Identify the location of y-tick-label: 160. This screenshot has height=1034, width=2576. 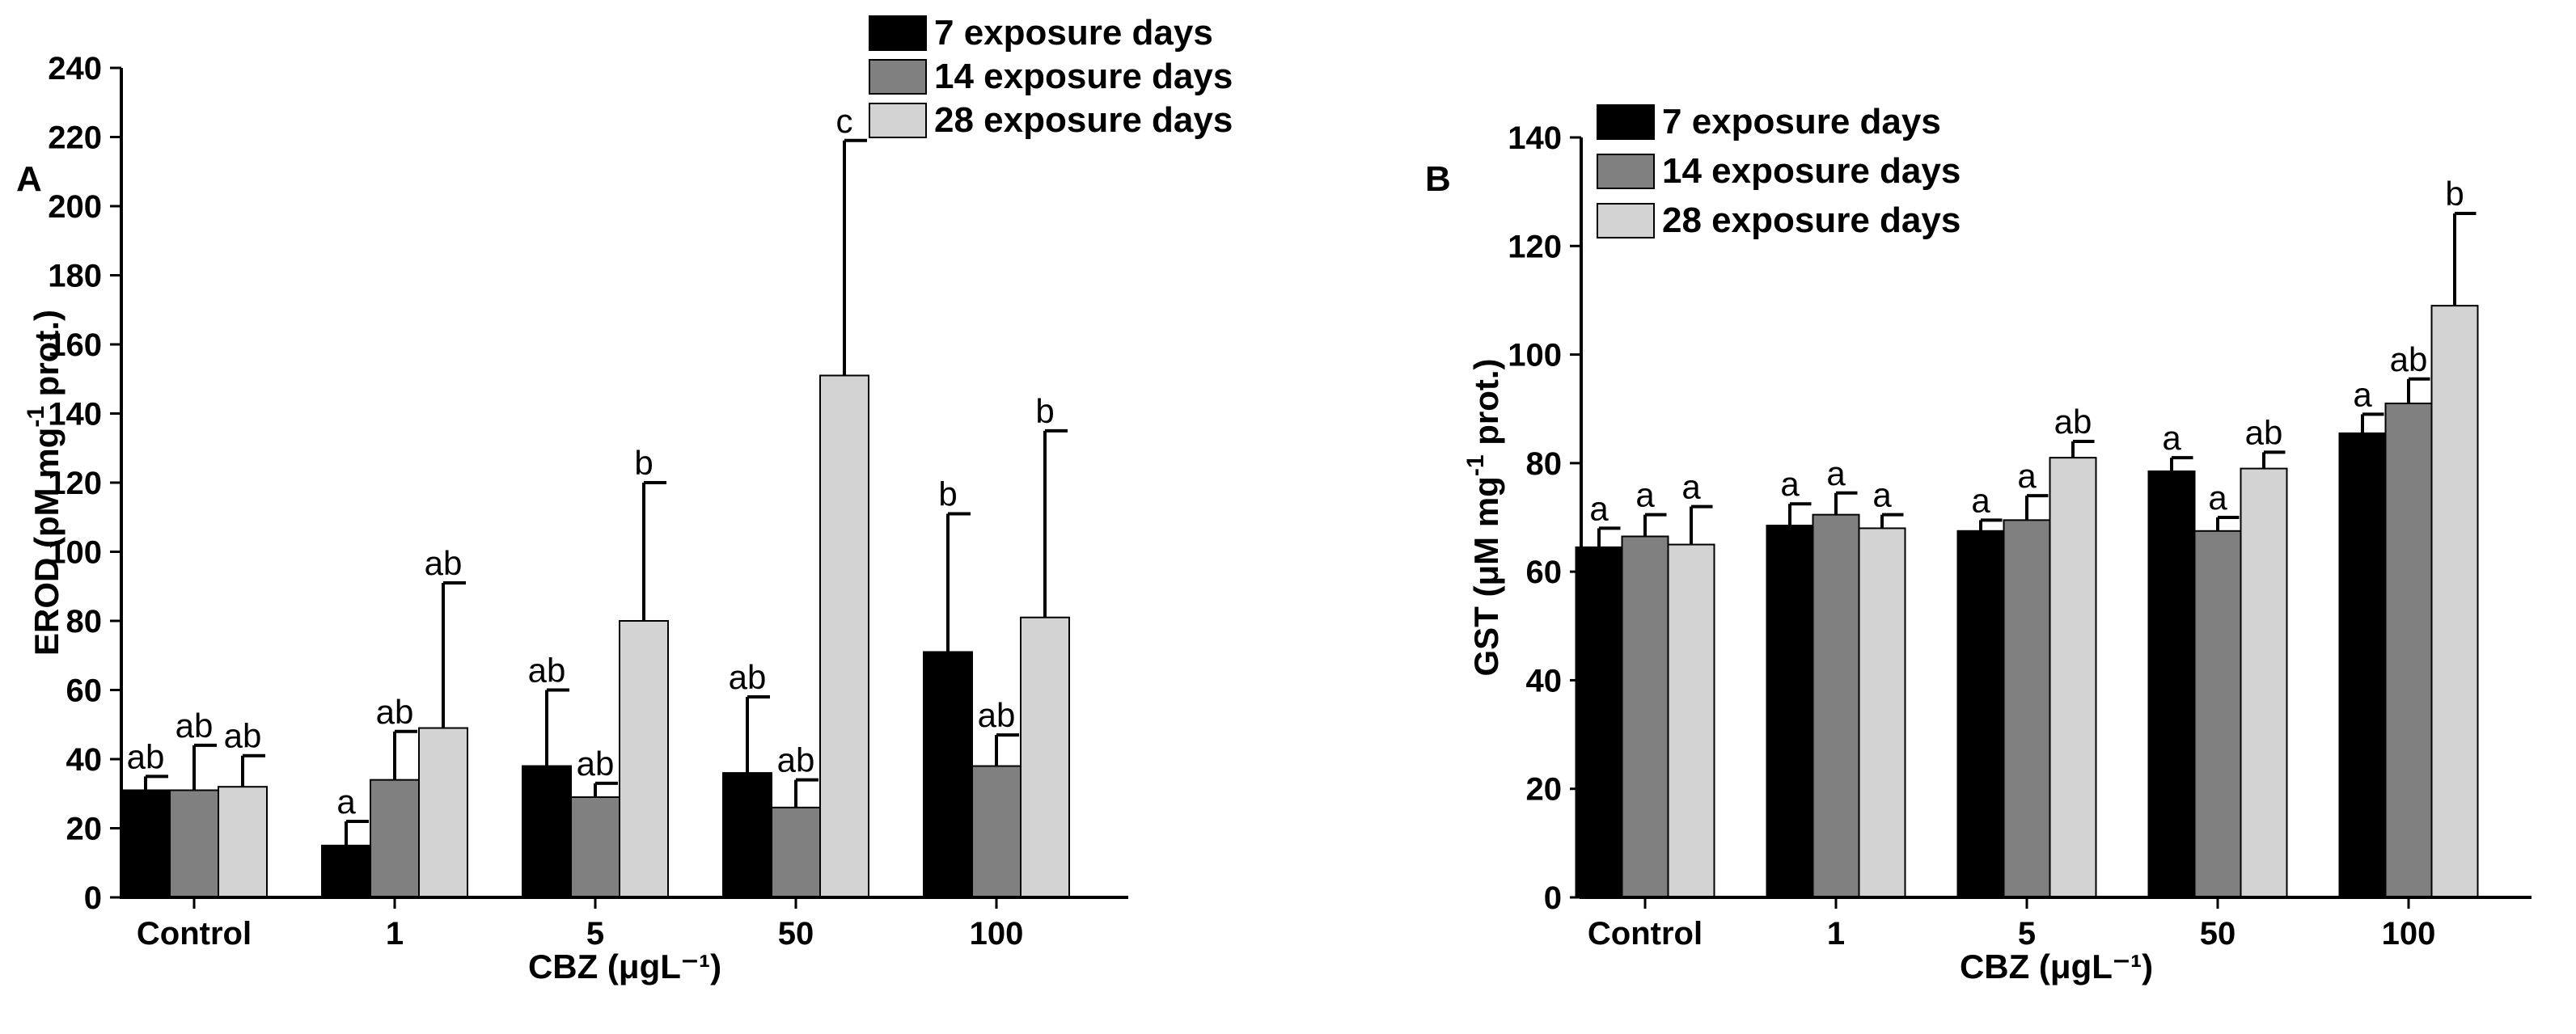
(75, 345).